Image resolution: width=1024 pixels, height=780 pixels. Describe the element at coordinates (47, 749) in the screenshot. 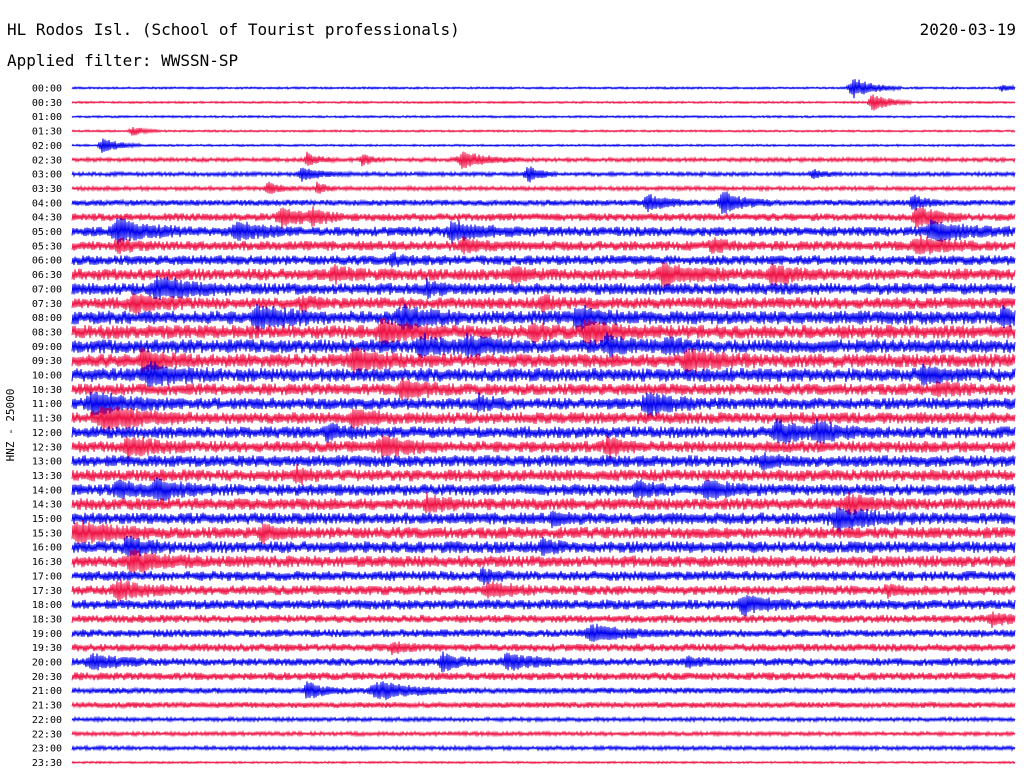

I see `time-tick-label: 23:00` at that location.